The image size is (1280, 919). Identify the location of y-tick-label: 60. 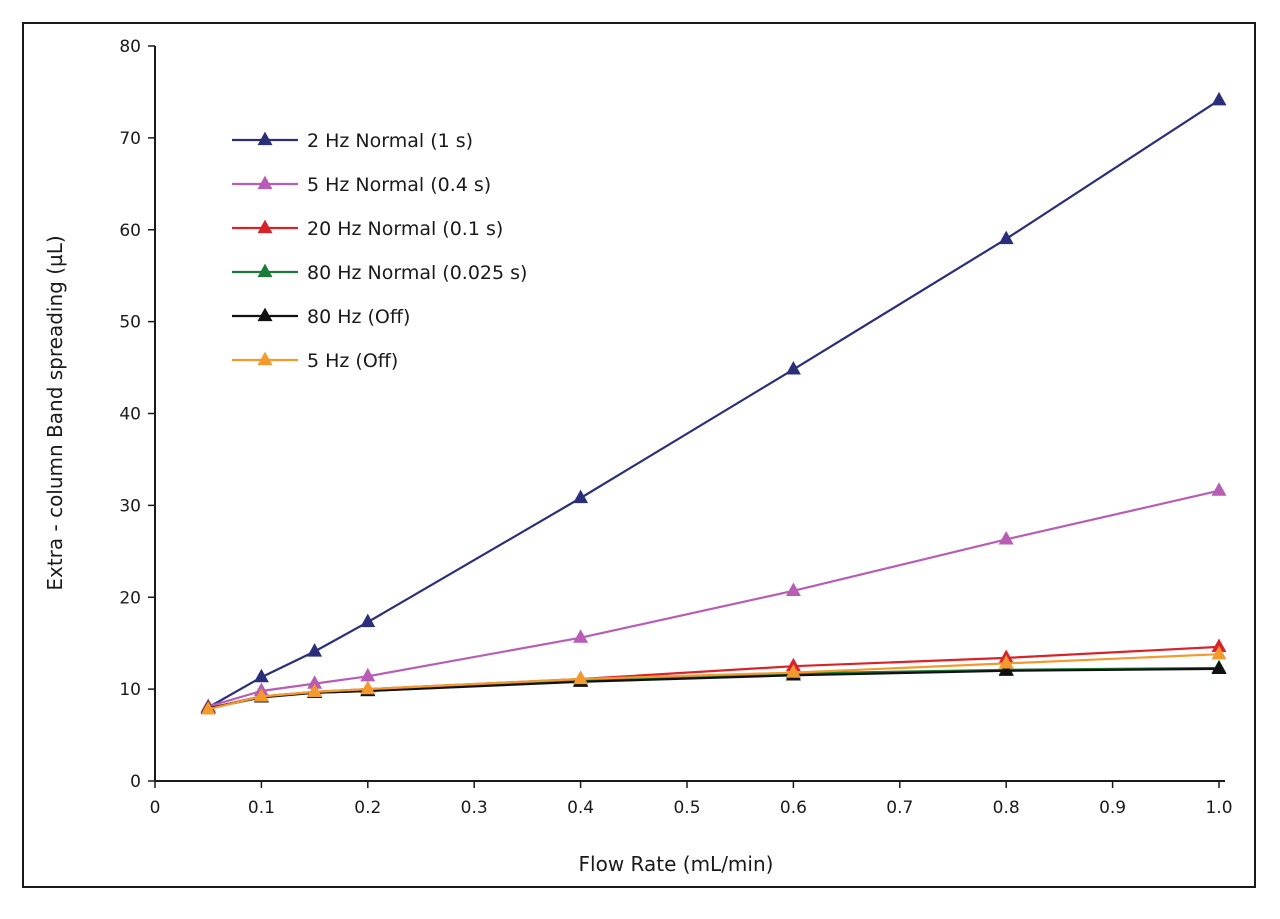
(130, 231).